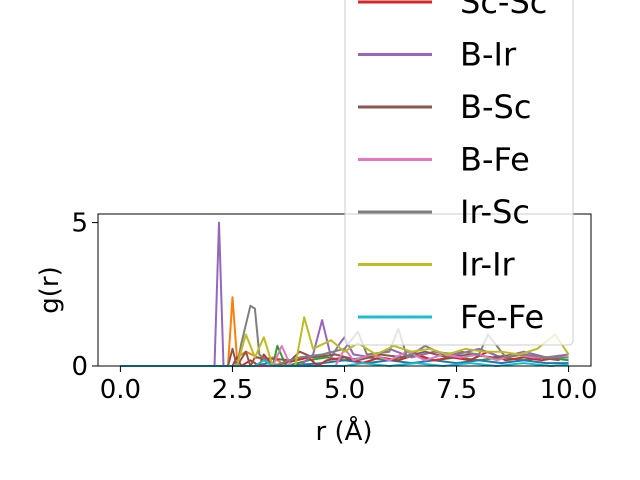 The image size is (640, 480). What do you see at coordinates (344, 363) in the screenshot?
I see `series-line-fe-fe` at bounding box center [344, 363].